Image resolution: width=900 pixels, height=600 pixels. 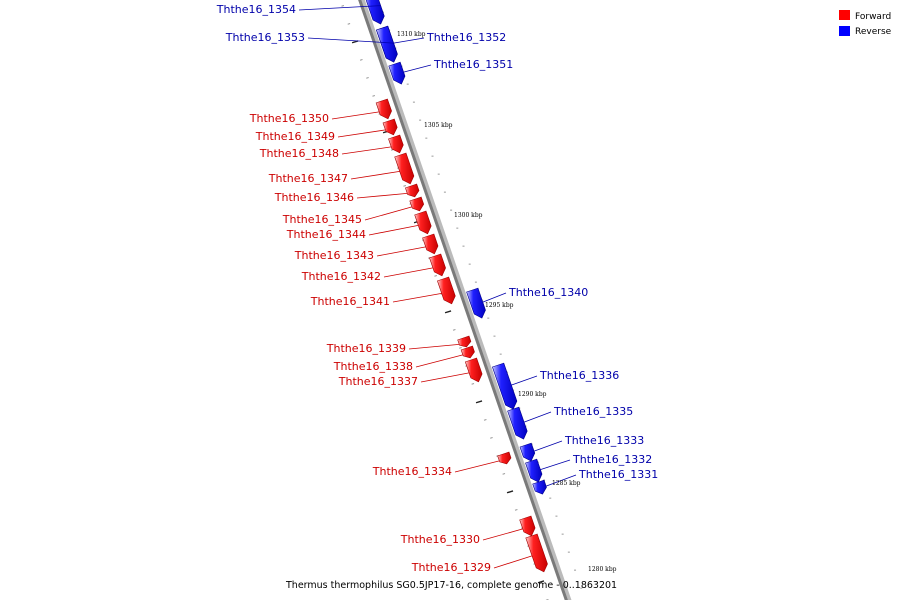 I want to click on gene-label: Ththe16_1346, so click(x=314, y=197).